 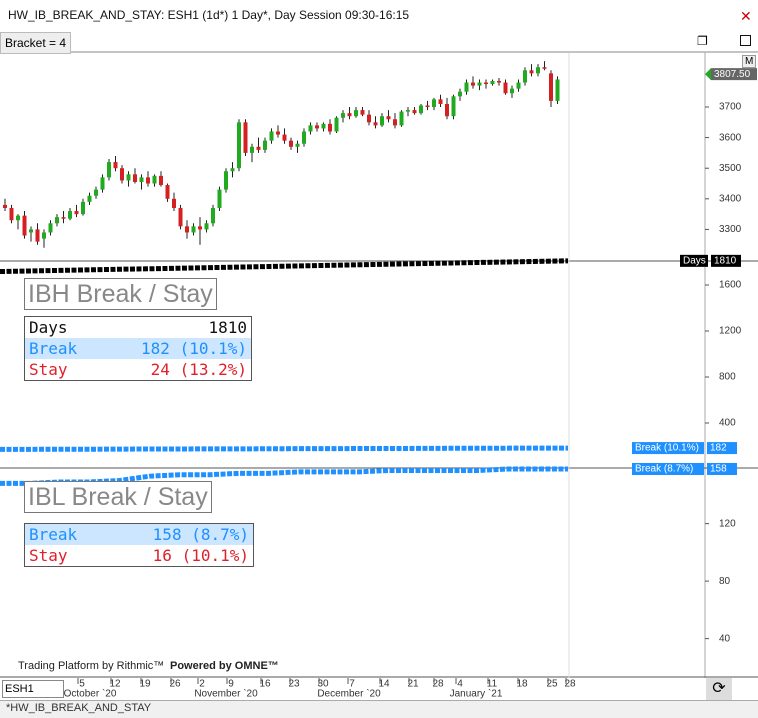 I want to click on month-label: October `20, so click(x=90, y=694).